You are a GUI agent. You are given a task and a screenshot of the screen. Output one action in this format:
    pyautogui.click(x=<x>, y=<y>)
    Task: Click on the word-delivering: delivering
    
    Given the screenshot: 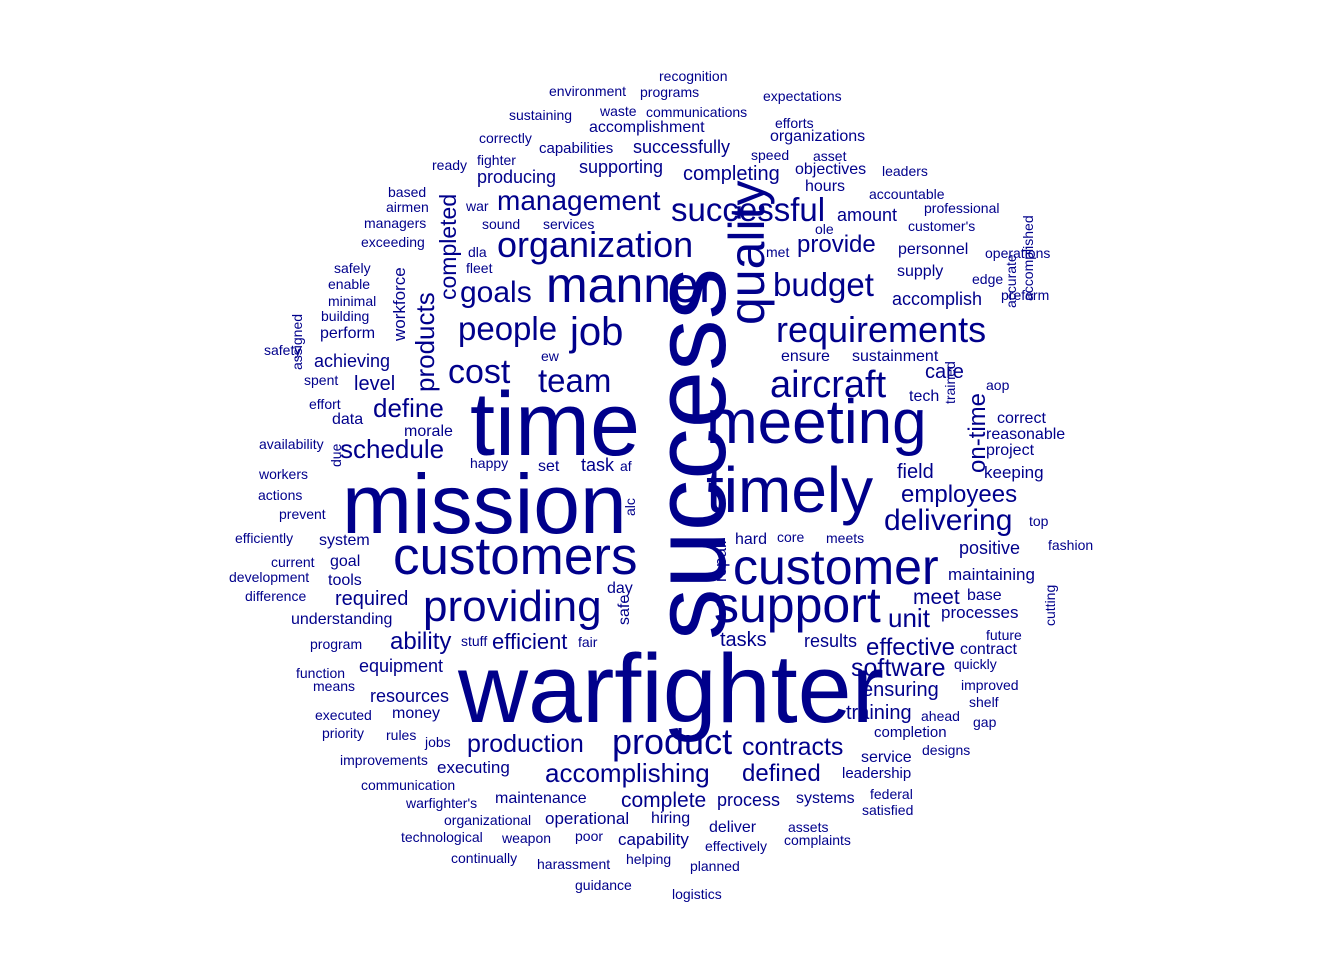 What is the action you would take?
    pyautogui.click(x=948, y=520)
    